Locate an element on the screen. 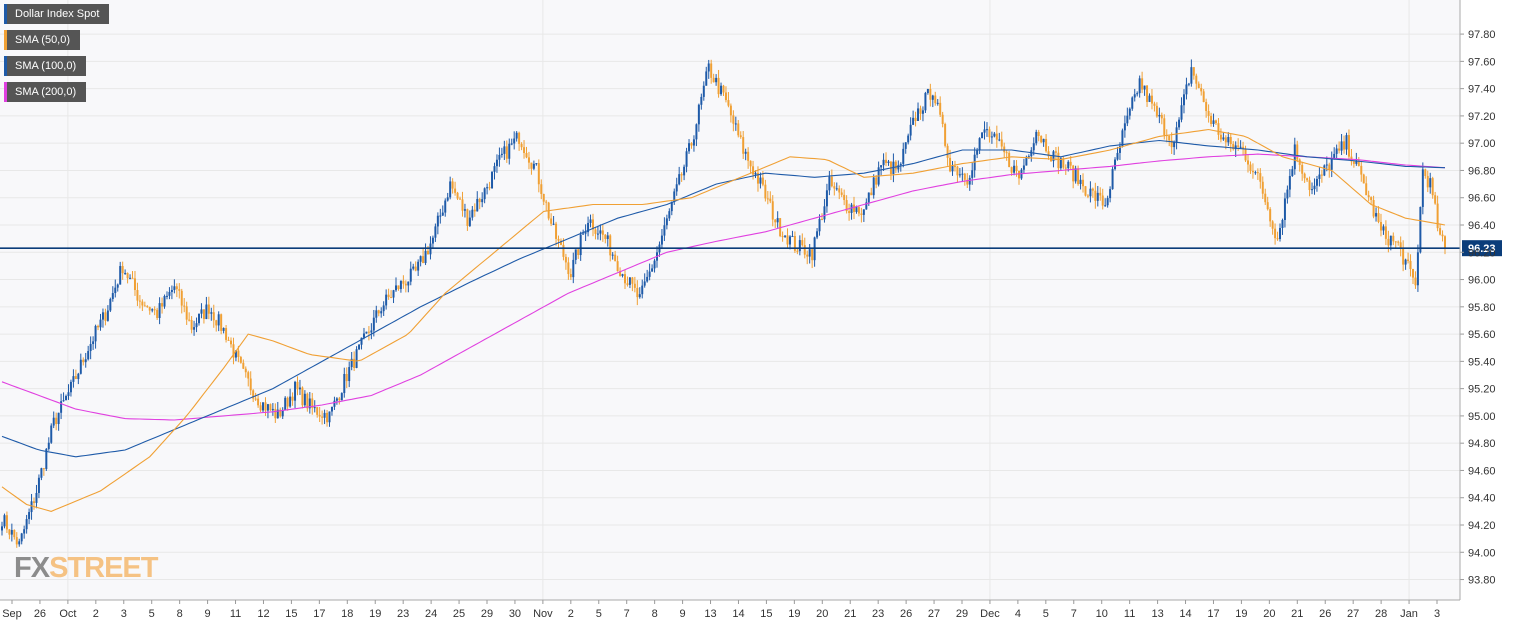 This screenshot has height=627, width=1534. legend-item-dollar-index: Dollar Index Spot is located at coordinates (57, 14).